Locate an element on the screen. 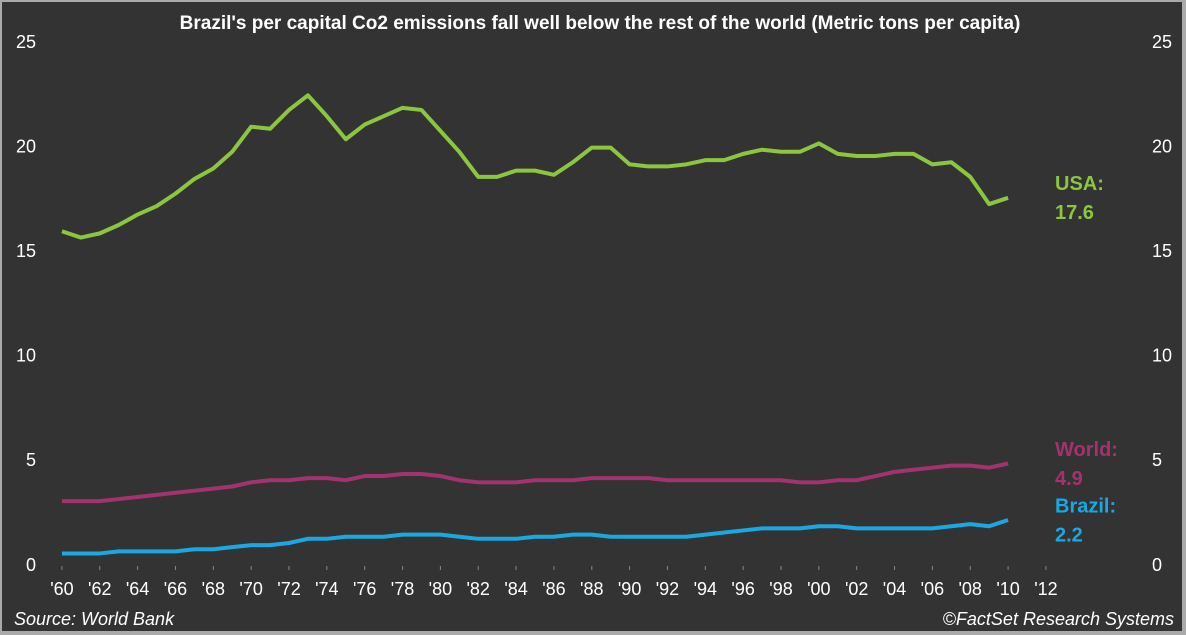 The height and width of the screenshot is (635, 1186). y-tick-label: 10 is located at coordinates (26, 356).